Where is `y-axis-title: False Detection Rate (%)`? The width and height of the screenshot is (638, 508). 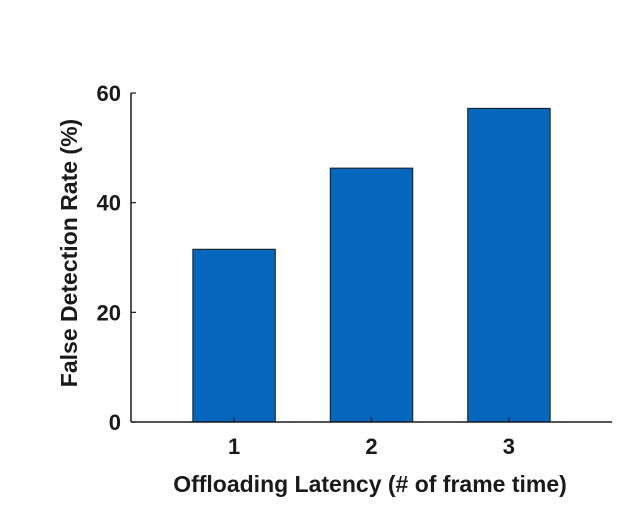
y-axis-title: False Detection Rate (%) is located at coordinates (69, 253).